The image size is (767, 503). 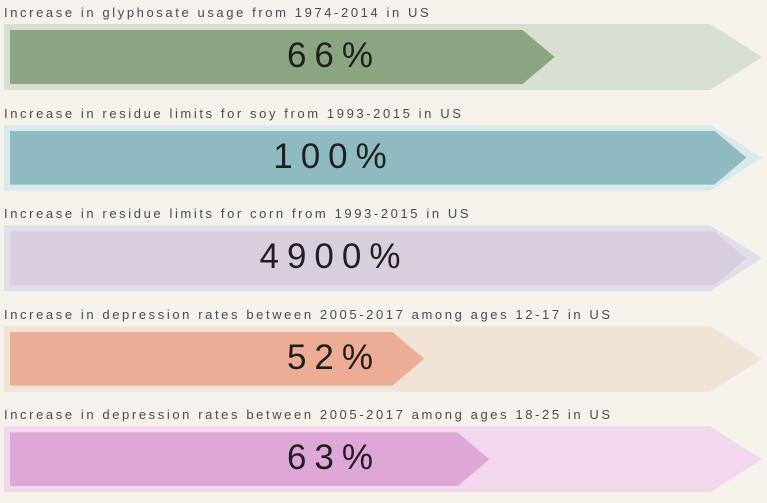 I want to click on value-label: 4900%, so click(x=334, y=257).